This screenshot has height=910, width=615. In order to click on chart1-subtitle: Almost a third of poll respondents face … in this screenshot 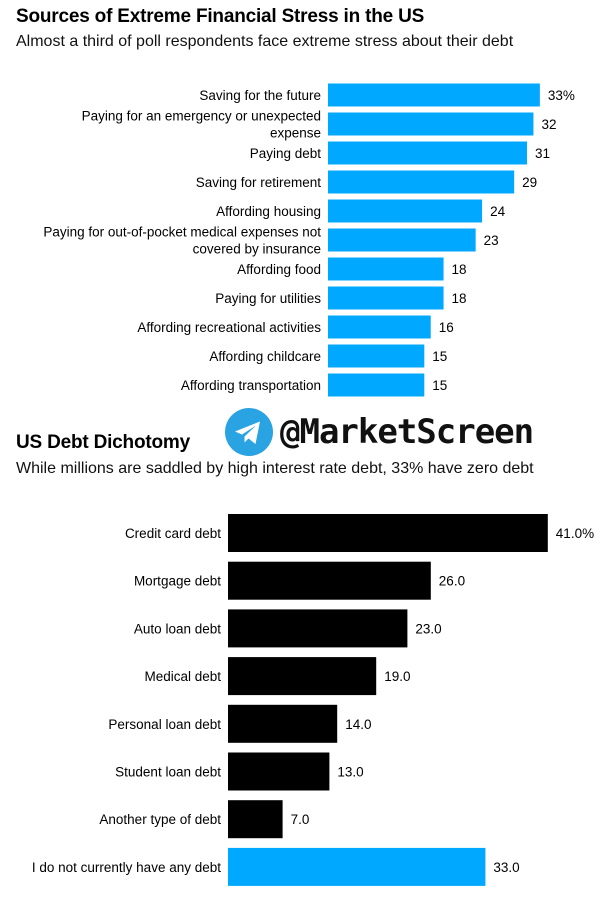, I will do `click(265, 41)`.